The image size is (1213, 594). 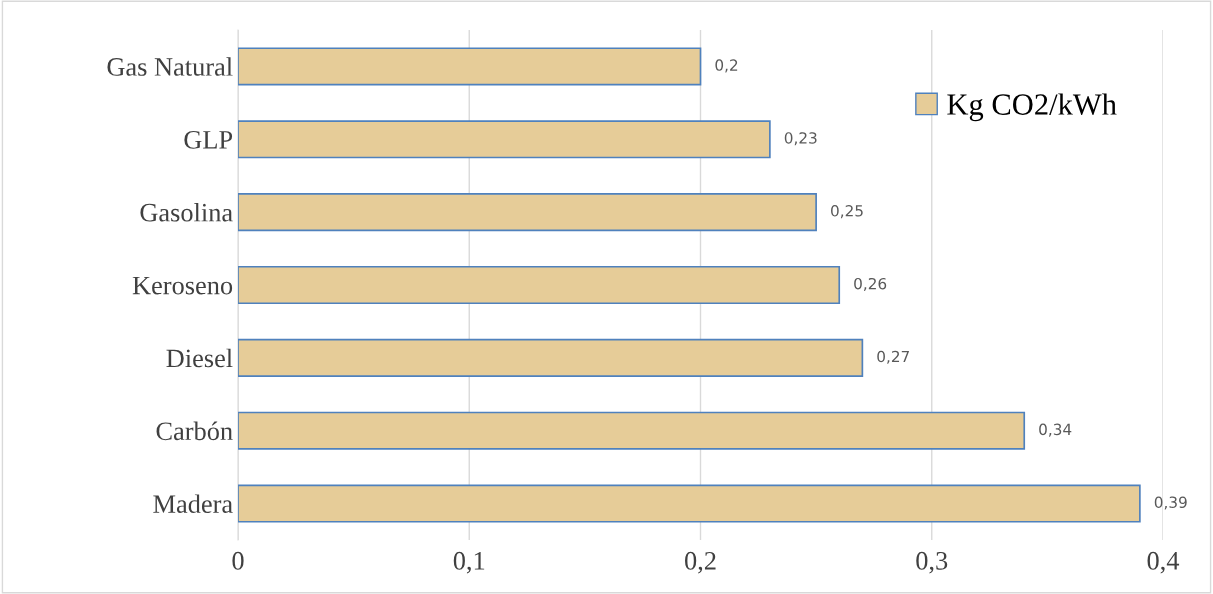 What do you see at coordinates (1170, 503) in the screenshot?
I see `data-label: 0,39` at bounding box center [1170, 503].